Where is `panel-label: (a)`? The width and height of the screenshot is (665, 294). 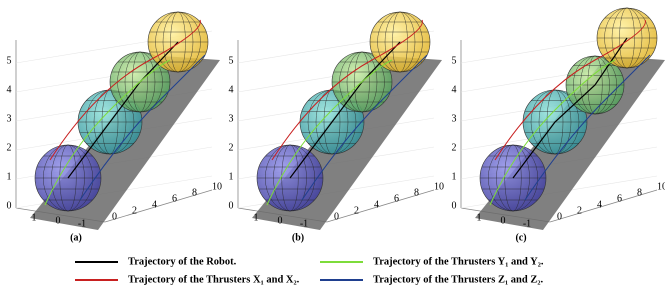 panel-label: (a) is located at coordinates (76, 237).